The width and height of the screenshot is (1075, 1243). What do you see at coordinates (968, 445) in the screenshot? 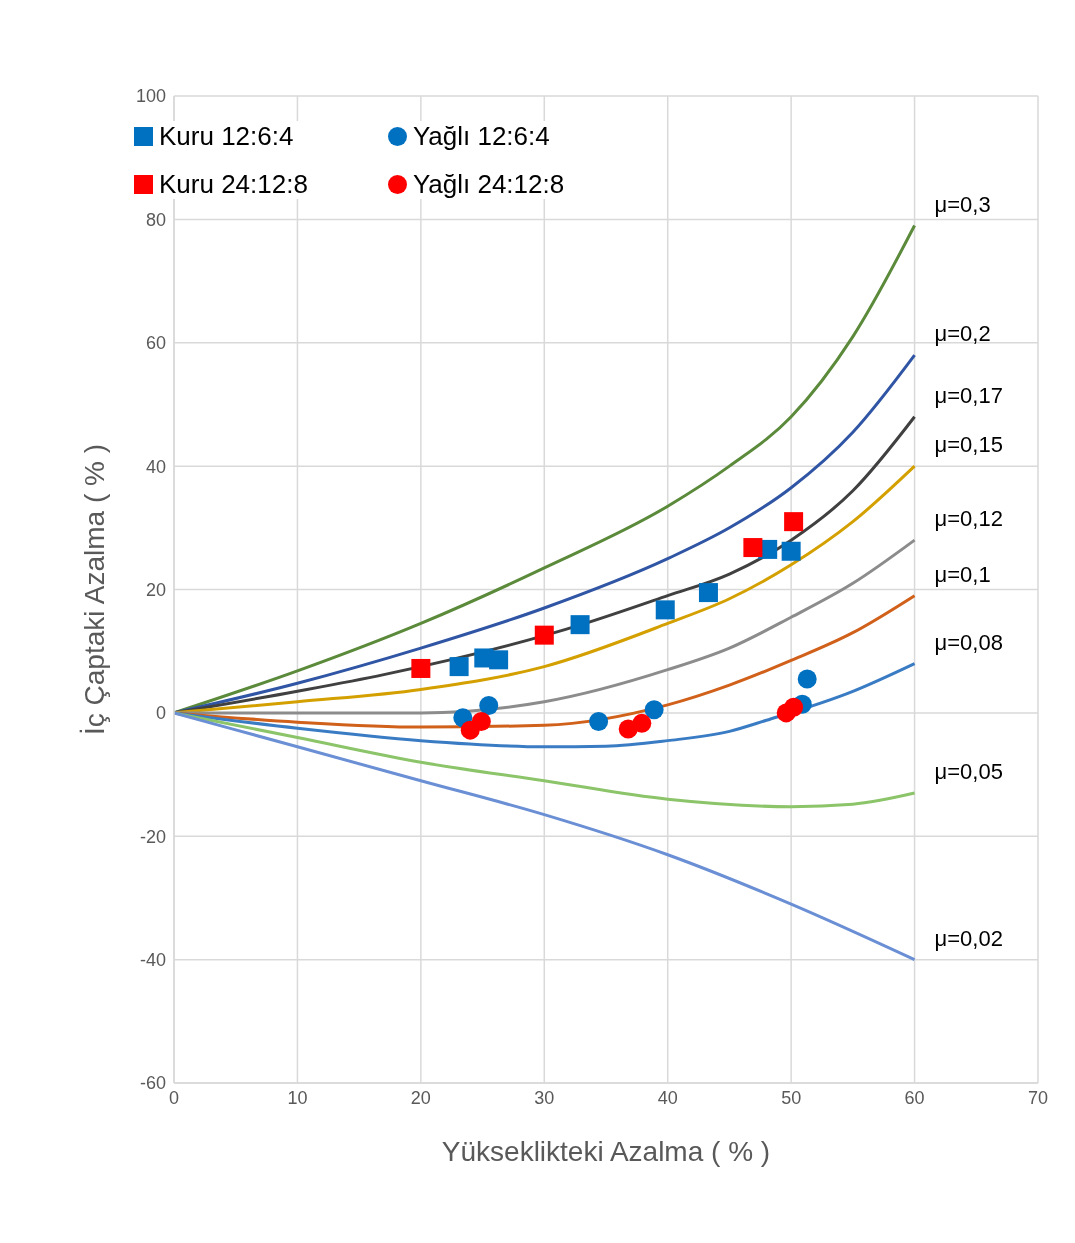
I see `series-label: μ=0,15` at bounding box center [968, 445].